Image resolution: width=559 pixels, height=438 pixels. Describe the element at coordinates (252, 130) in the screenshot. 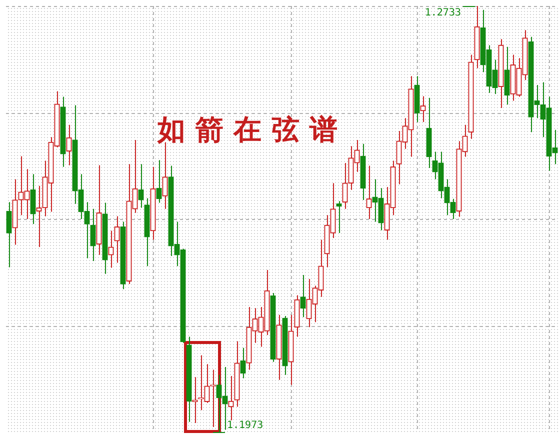

I see `text: 如箭在弦谱` at that location.